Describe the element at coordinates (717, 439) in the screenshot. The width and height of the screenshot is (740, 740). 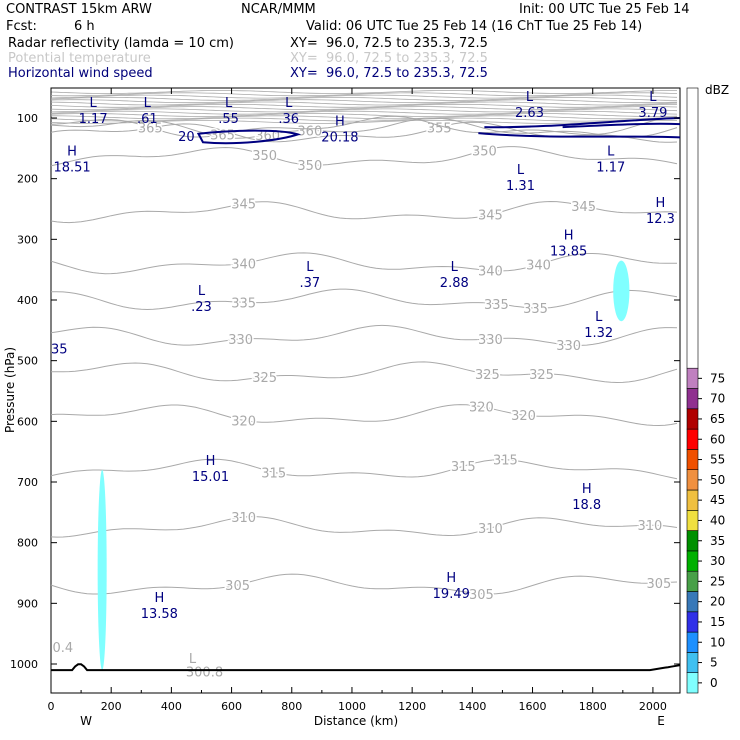
I see `colorbar-label: 60` at that location.